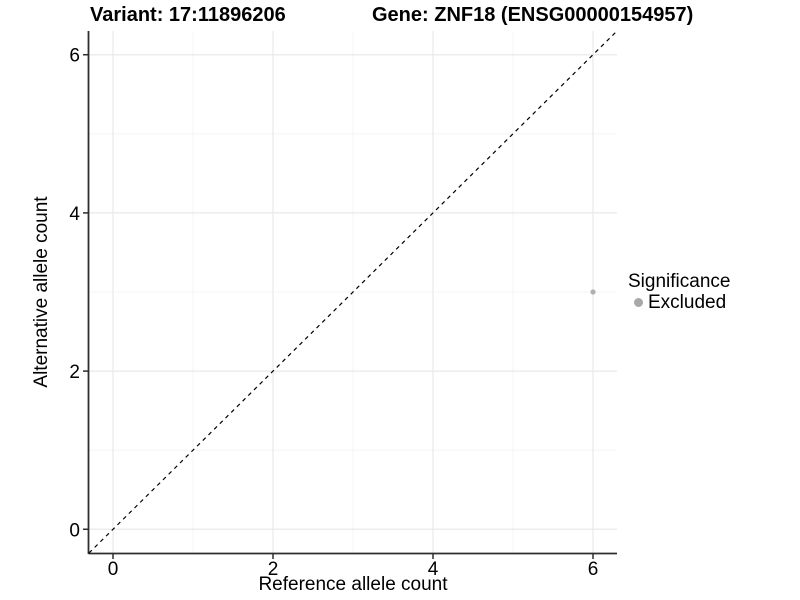  I want to click on legend-swatch-icon, so click(638, 302).